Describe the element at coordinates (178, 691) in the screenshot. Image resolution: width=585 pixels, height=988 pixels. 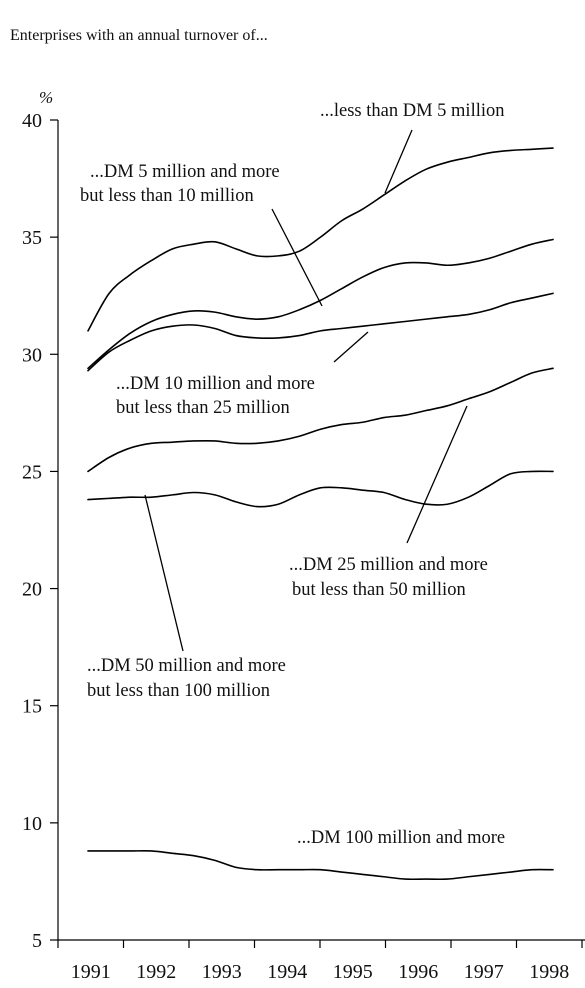
I see `annotation-50m-100m-line2: but less than 100 million` at that location.